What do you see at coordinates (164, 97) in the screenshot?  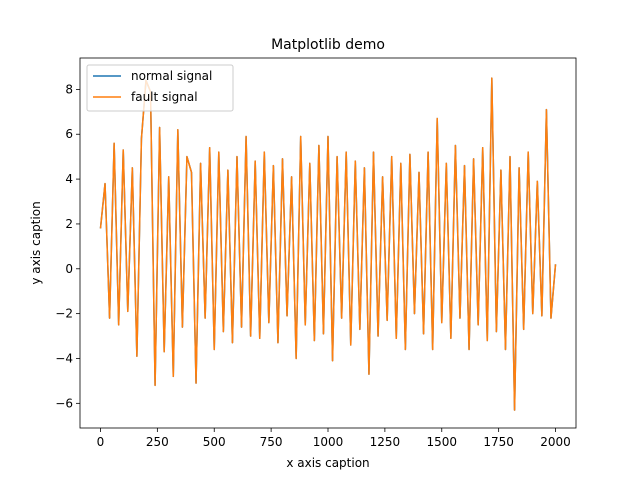 I see `legend-label-fault-signal: fault signal` at bounding box center [164, 97].